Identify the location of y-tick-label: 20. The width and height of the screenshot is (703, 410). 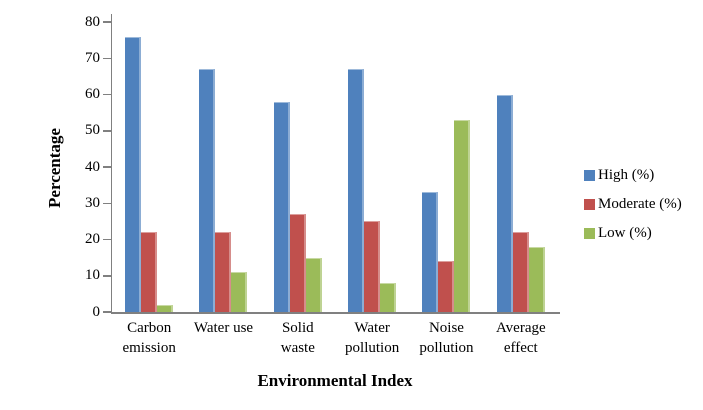
(92, 239).